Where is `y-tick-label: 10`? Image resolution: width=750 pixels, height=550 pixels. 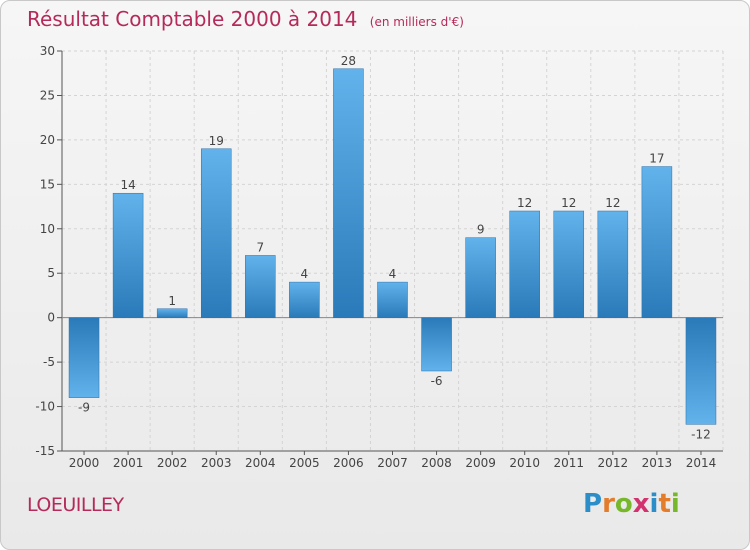
y-tick-label: 10 is located at coordinates (47, 229).